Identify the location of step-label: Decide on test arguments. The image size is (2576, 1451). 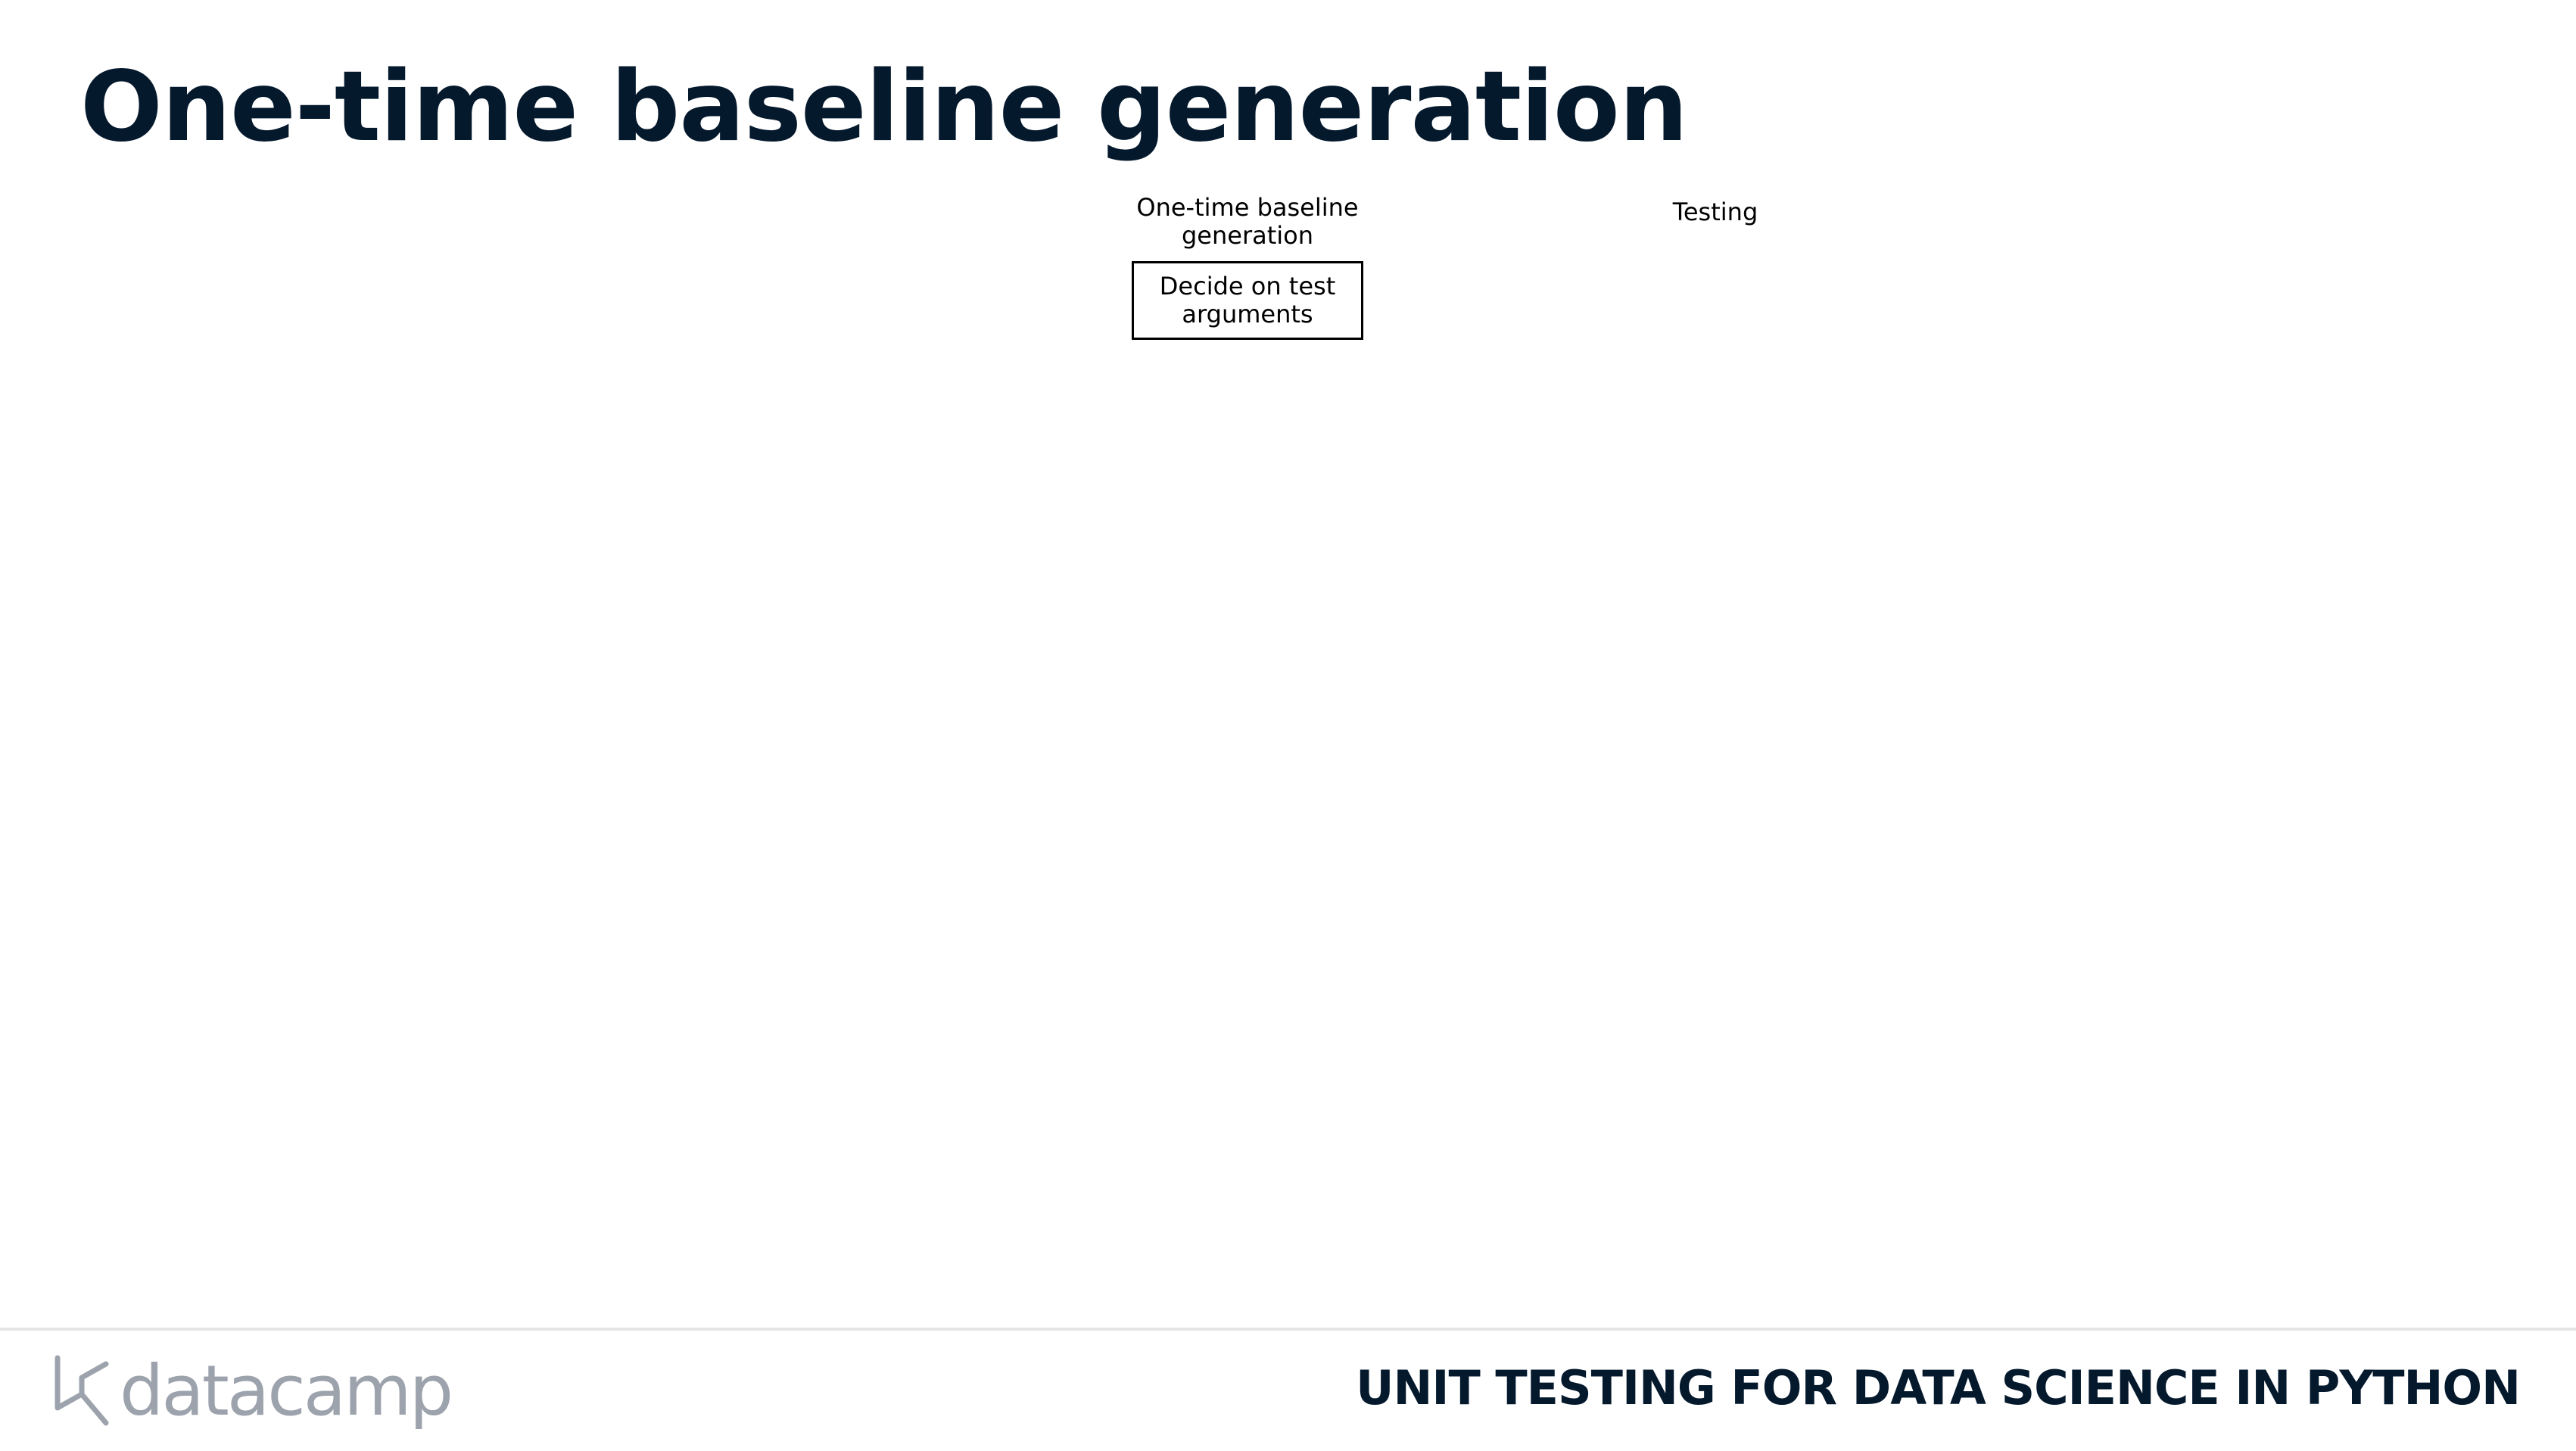
(1247, 300).